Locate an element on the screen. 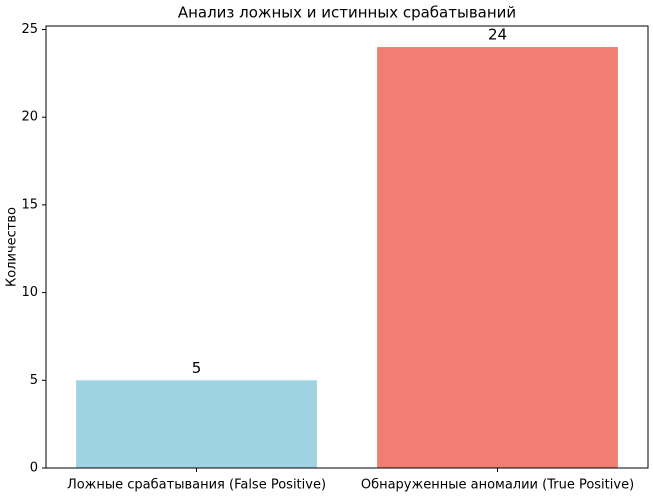  data-label: 5 is located at coordinates (197, 368).